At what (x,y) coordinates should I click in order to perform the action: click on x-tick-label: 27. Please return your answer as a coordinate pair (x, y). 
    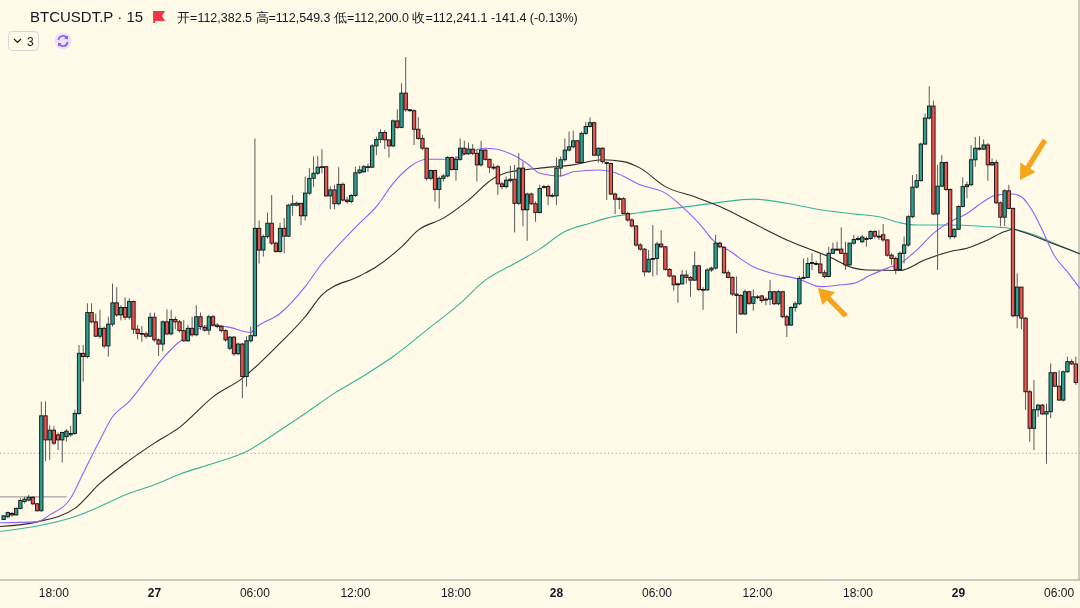
    Looking at the image, I should click on (154, 593).